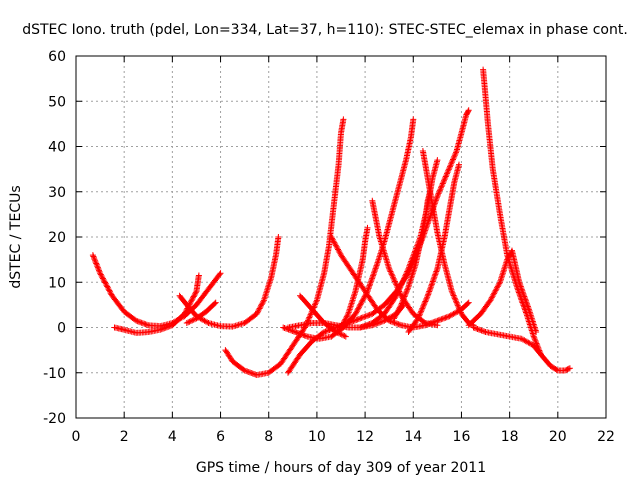 This screenshot has width=640, height=480. I want to click on y-tick-label: 40, so click(57, 148).